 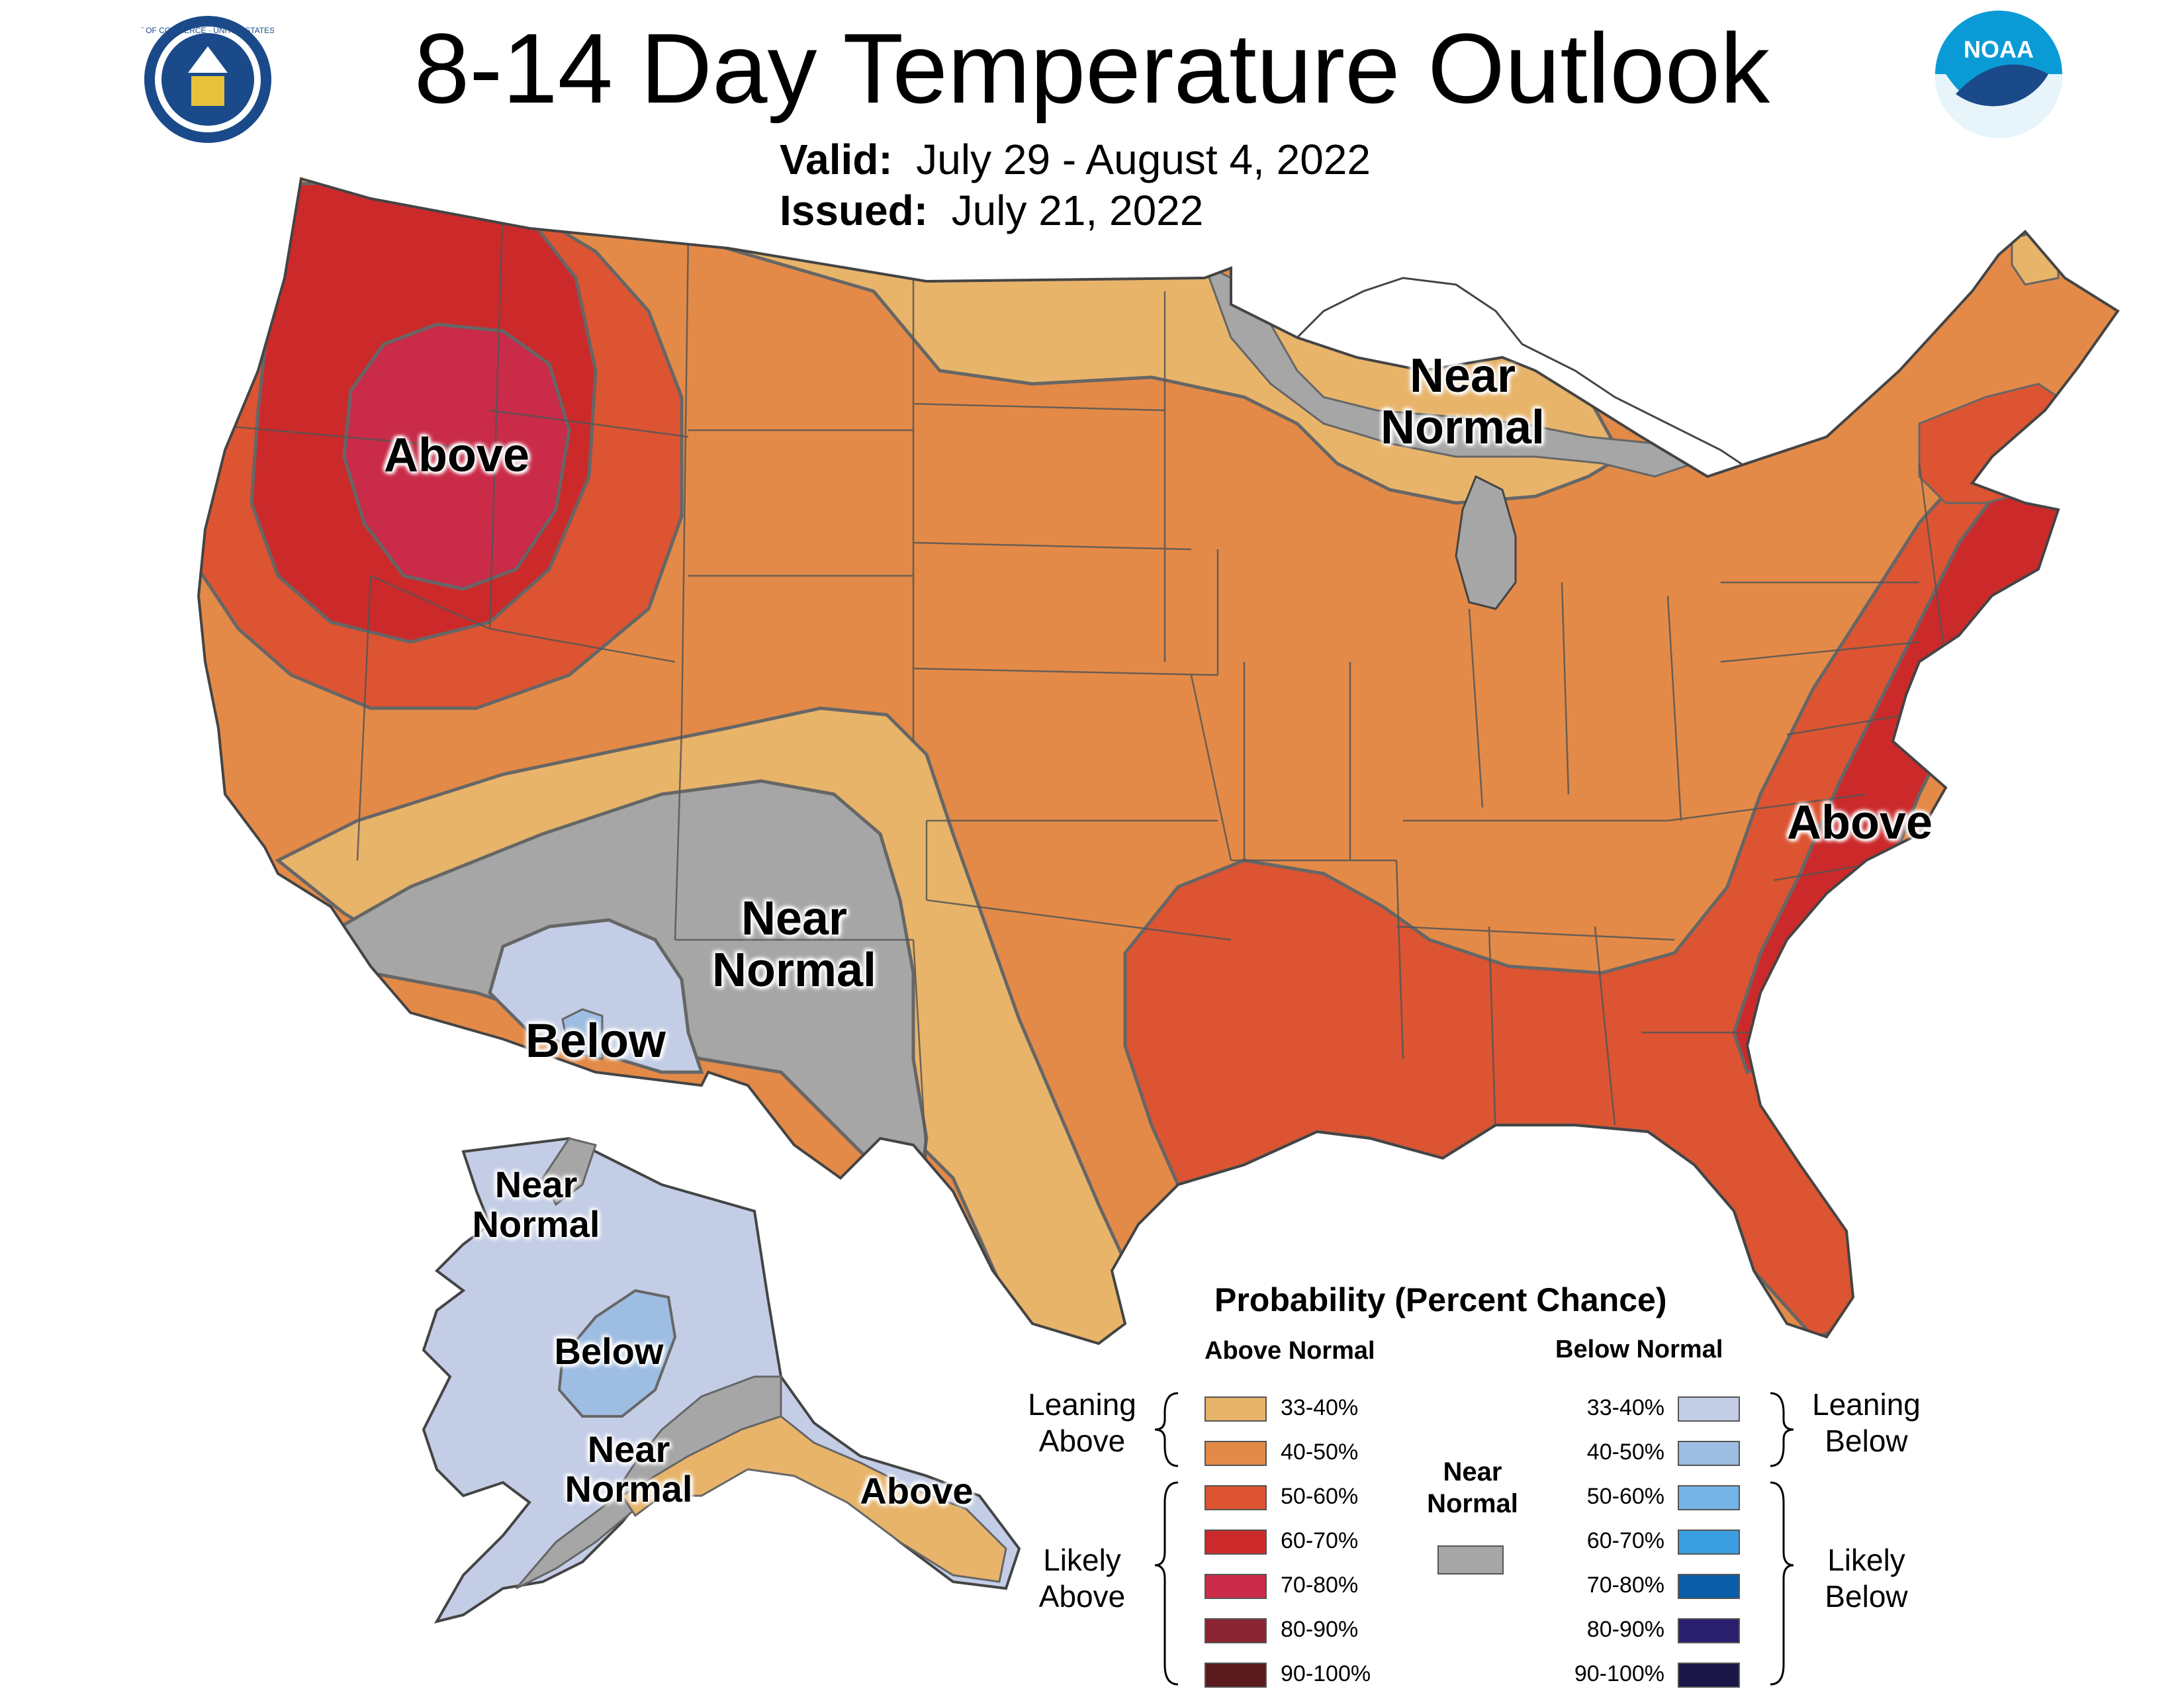 I want to click on legend-below-label: 40-50%, so click(x=1625, y=1452).